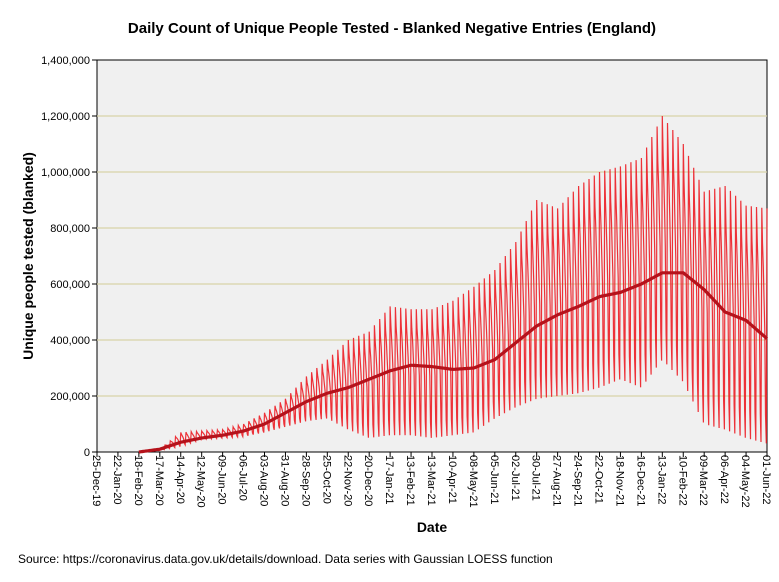  What do you see at coordinates (96, 480) in the screenshot?
I see `x-tick-label: 25-Dec-19` at bounding box center [96, 480].